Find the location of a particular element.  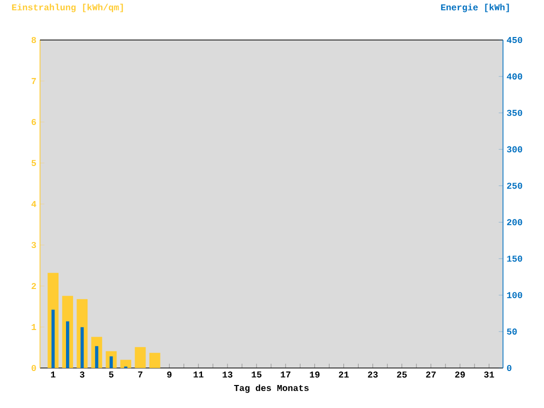

y2-tick-label: 150 is located at coordinates (514, 259).